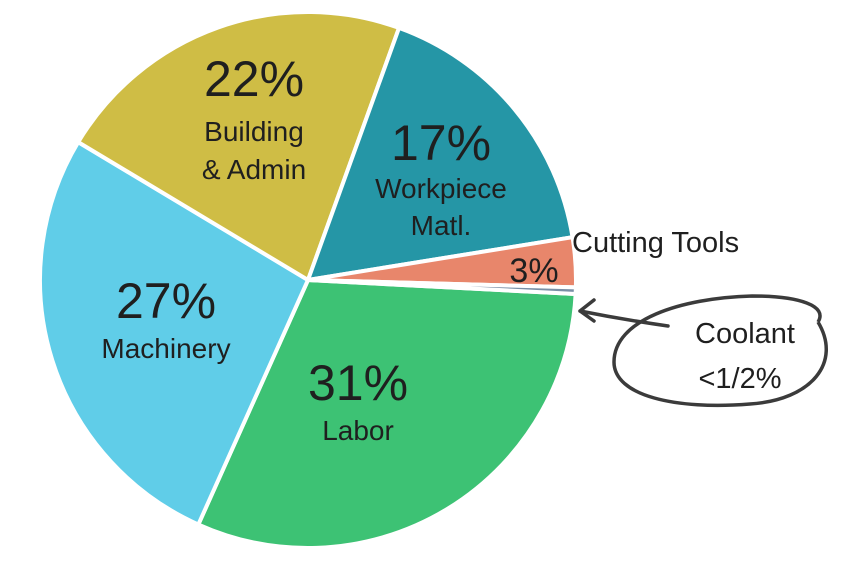 The image size is (864, 565). I want to click on coolant-label: Coolant, so click(745, 334).